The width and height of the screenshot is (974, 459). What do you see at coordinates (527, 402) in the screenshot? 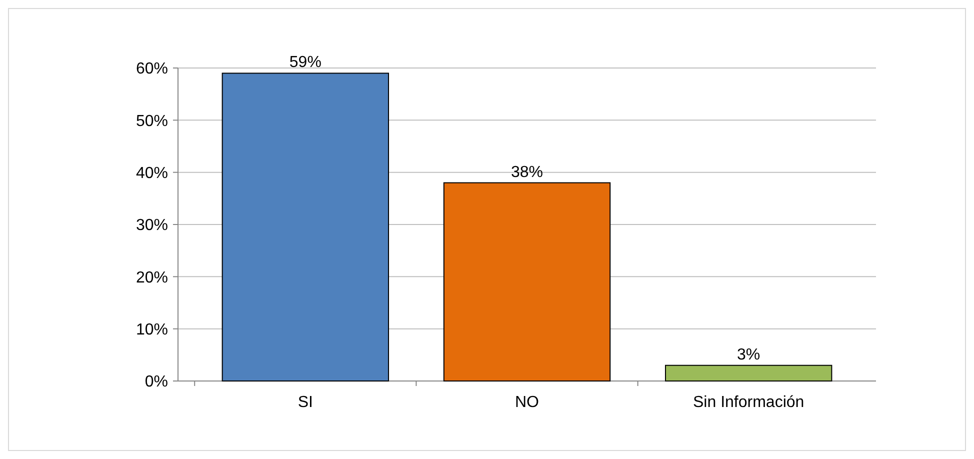
I see `x-tick-label: NO` at bounding box center [527, 402].